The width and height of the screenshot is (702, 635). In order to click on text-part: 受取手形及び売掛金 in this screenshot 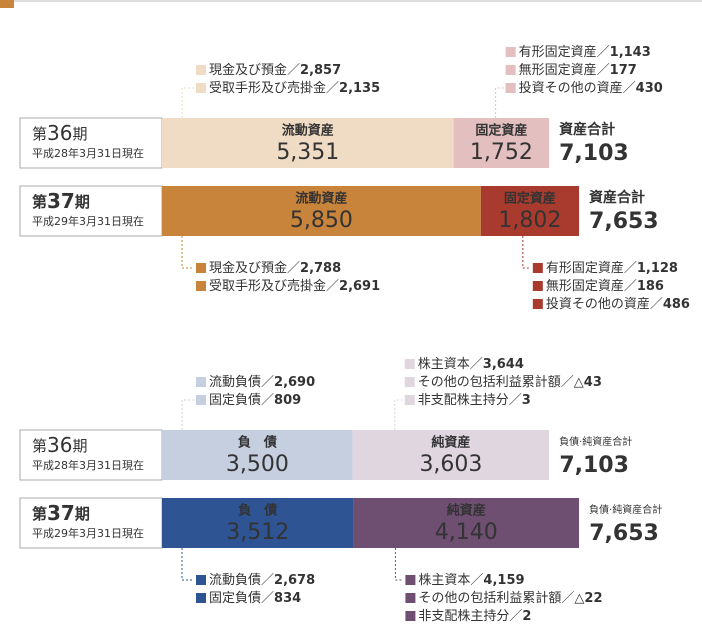, I will do `click(267, 286)`.